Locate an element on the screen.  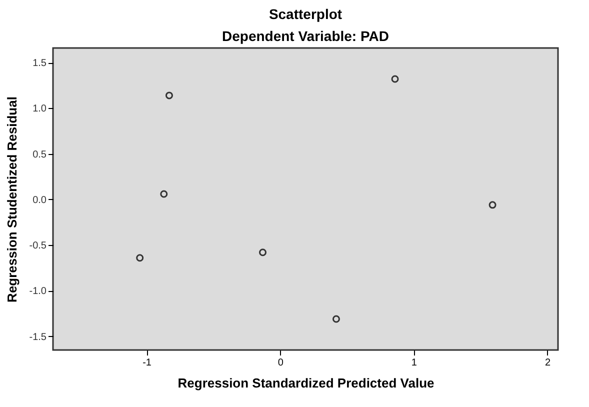
y-tick-label: 1.5 is located at coordinates (39, 64).